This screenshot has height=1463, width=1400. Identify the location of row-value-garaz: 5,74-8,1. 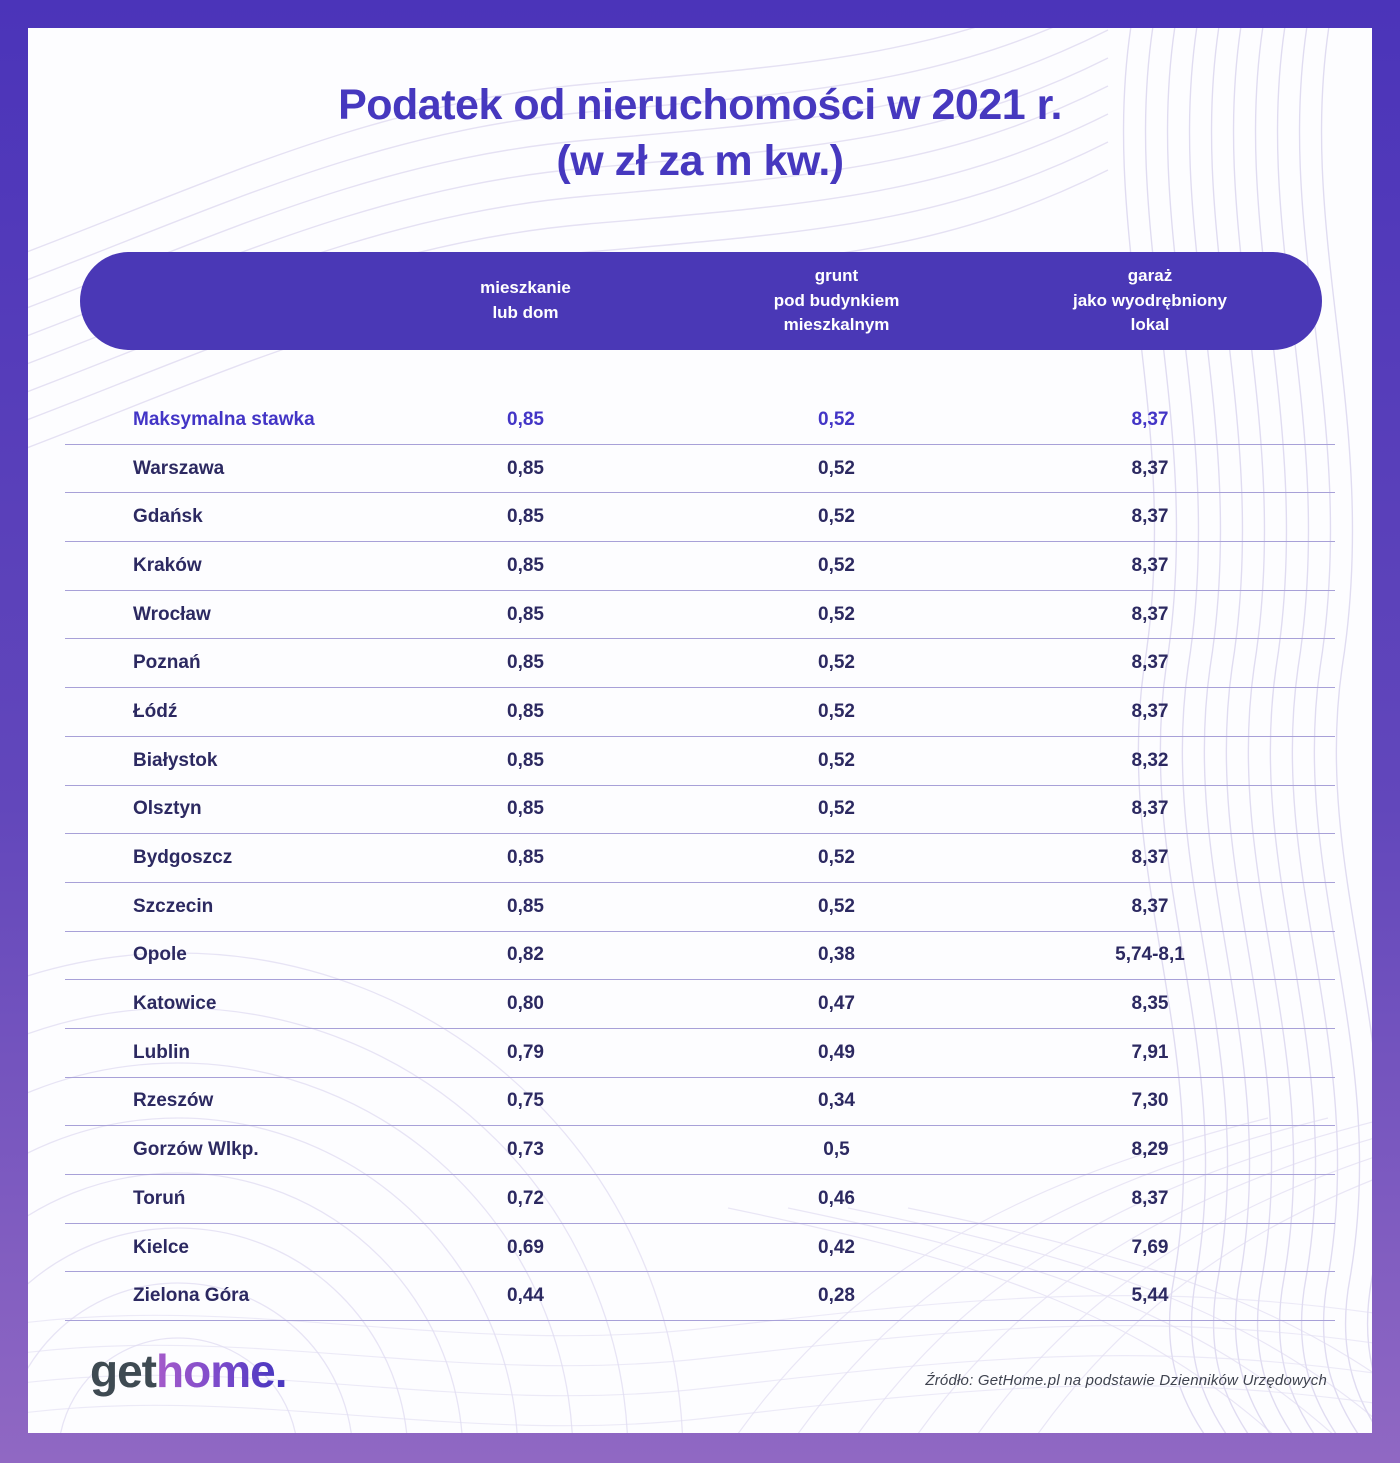
(1150, 955).